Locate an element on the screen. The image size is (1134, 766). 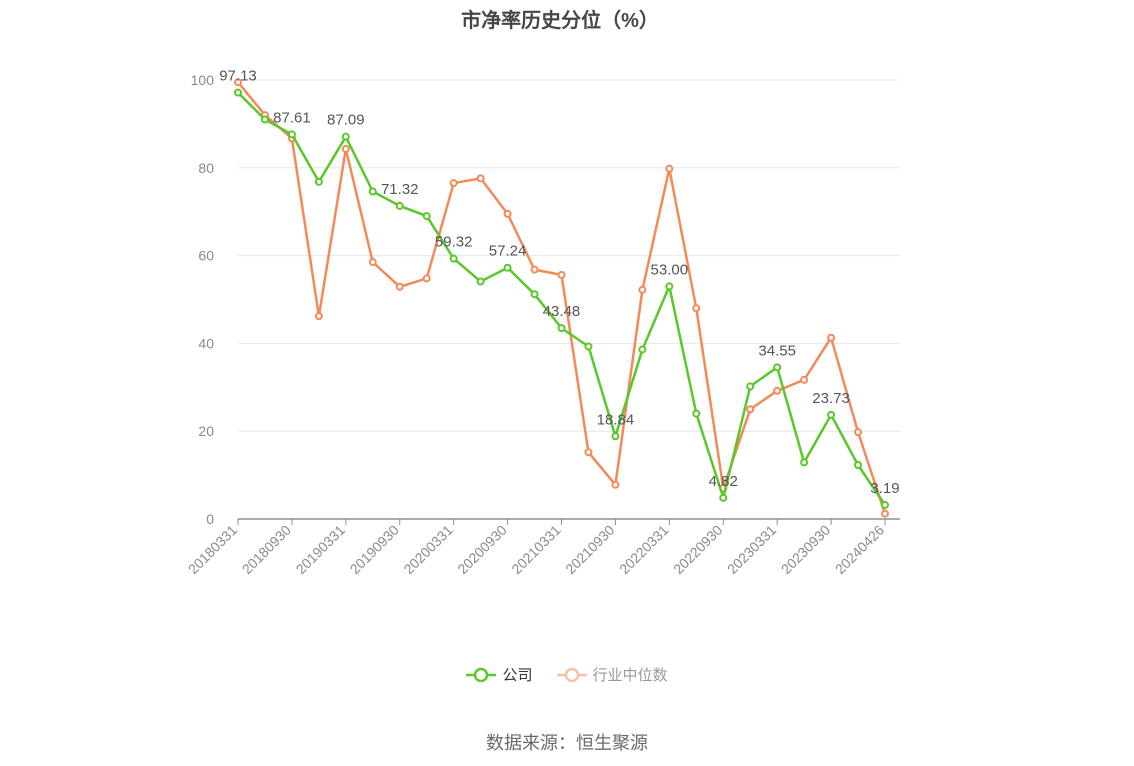
data-label-20190930: 71.32 is located at coordinates (400, 189).